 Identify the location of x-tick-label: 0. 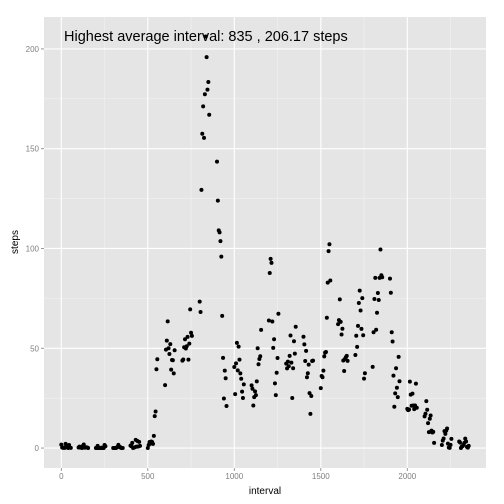
(61, 476).